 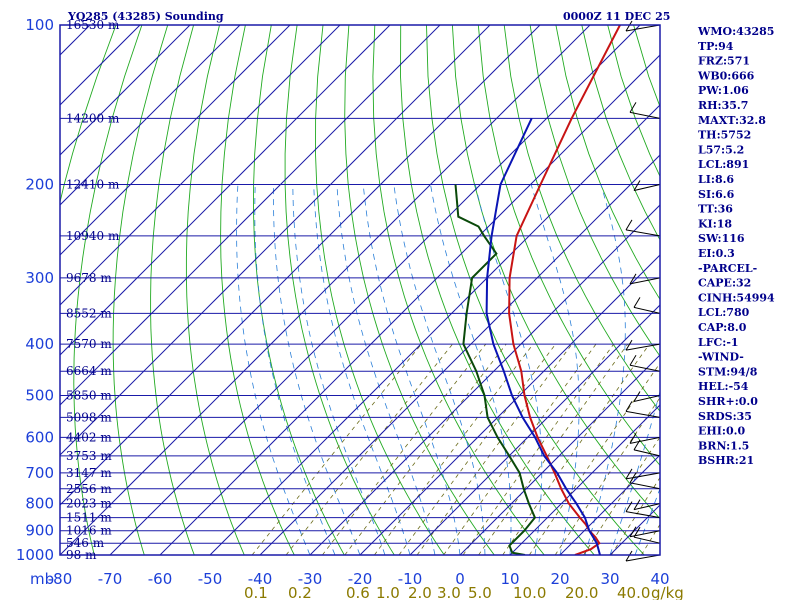 What do you see at coordinates (724, 135) in the screenshot?
I see `index-item: TH:5752` at bounding box center [724, 135].